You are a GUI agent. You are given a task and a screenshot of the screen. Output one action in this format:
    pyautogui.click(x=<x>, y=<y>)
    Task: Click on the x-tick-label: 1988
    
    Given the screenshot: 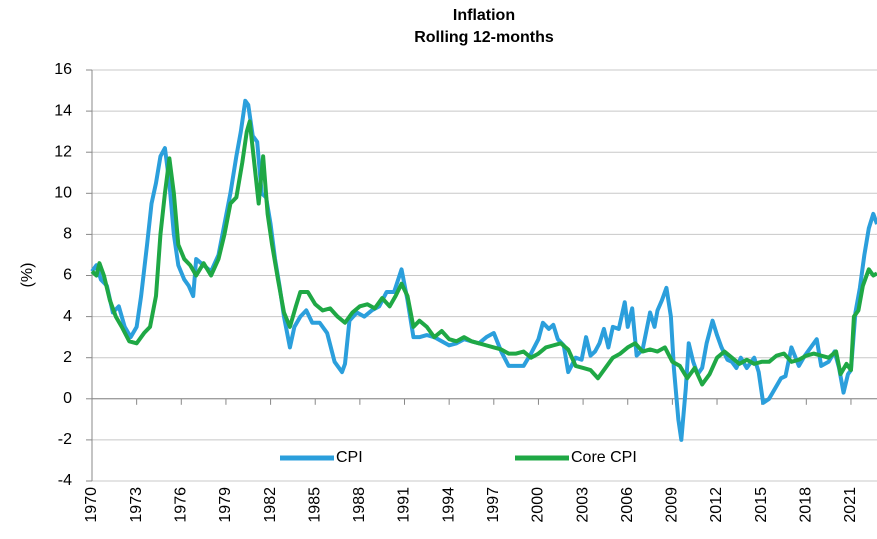 What is the action you would take?
    pyautogui.click(x=359, y=505)
    